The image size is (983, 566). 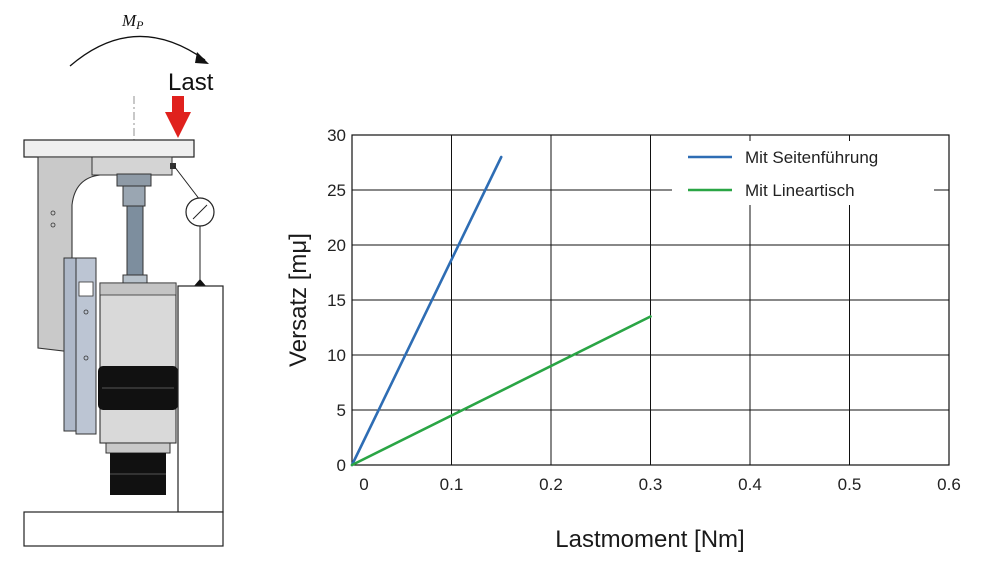 I want to click on x-axis-label: Lastmoment [Nm], so click(x=649, y=539).